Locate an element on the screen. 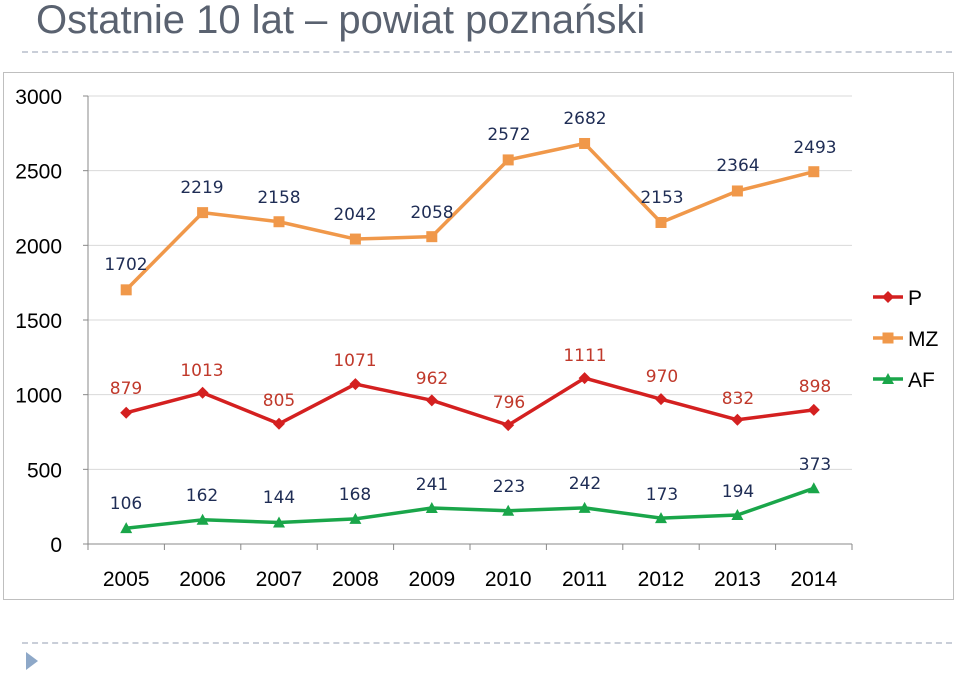  legend-label: P is located at coordinates (915, 298).